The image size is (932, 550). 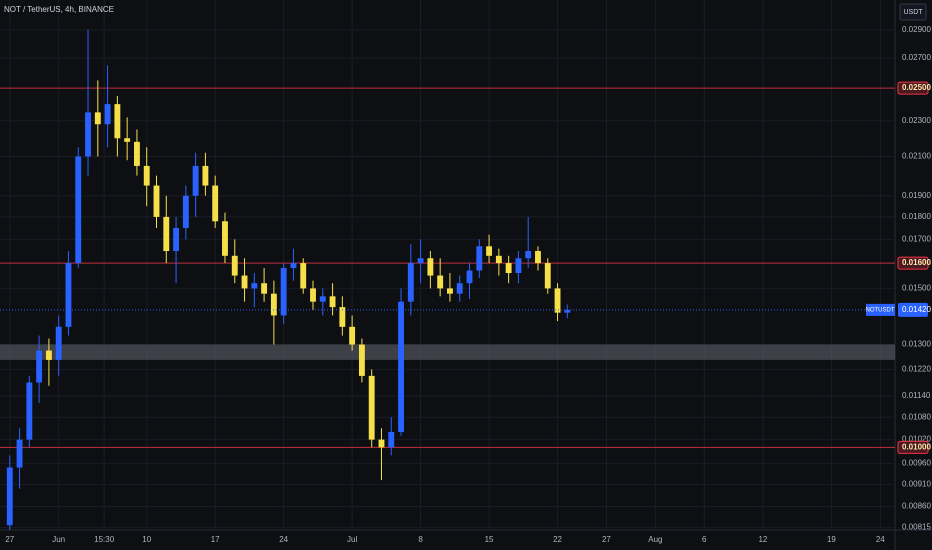 I want to click on x-tick-label: Aug, so click(x=655, y=539).